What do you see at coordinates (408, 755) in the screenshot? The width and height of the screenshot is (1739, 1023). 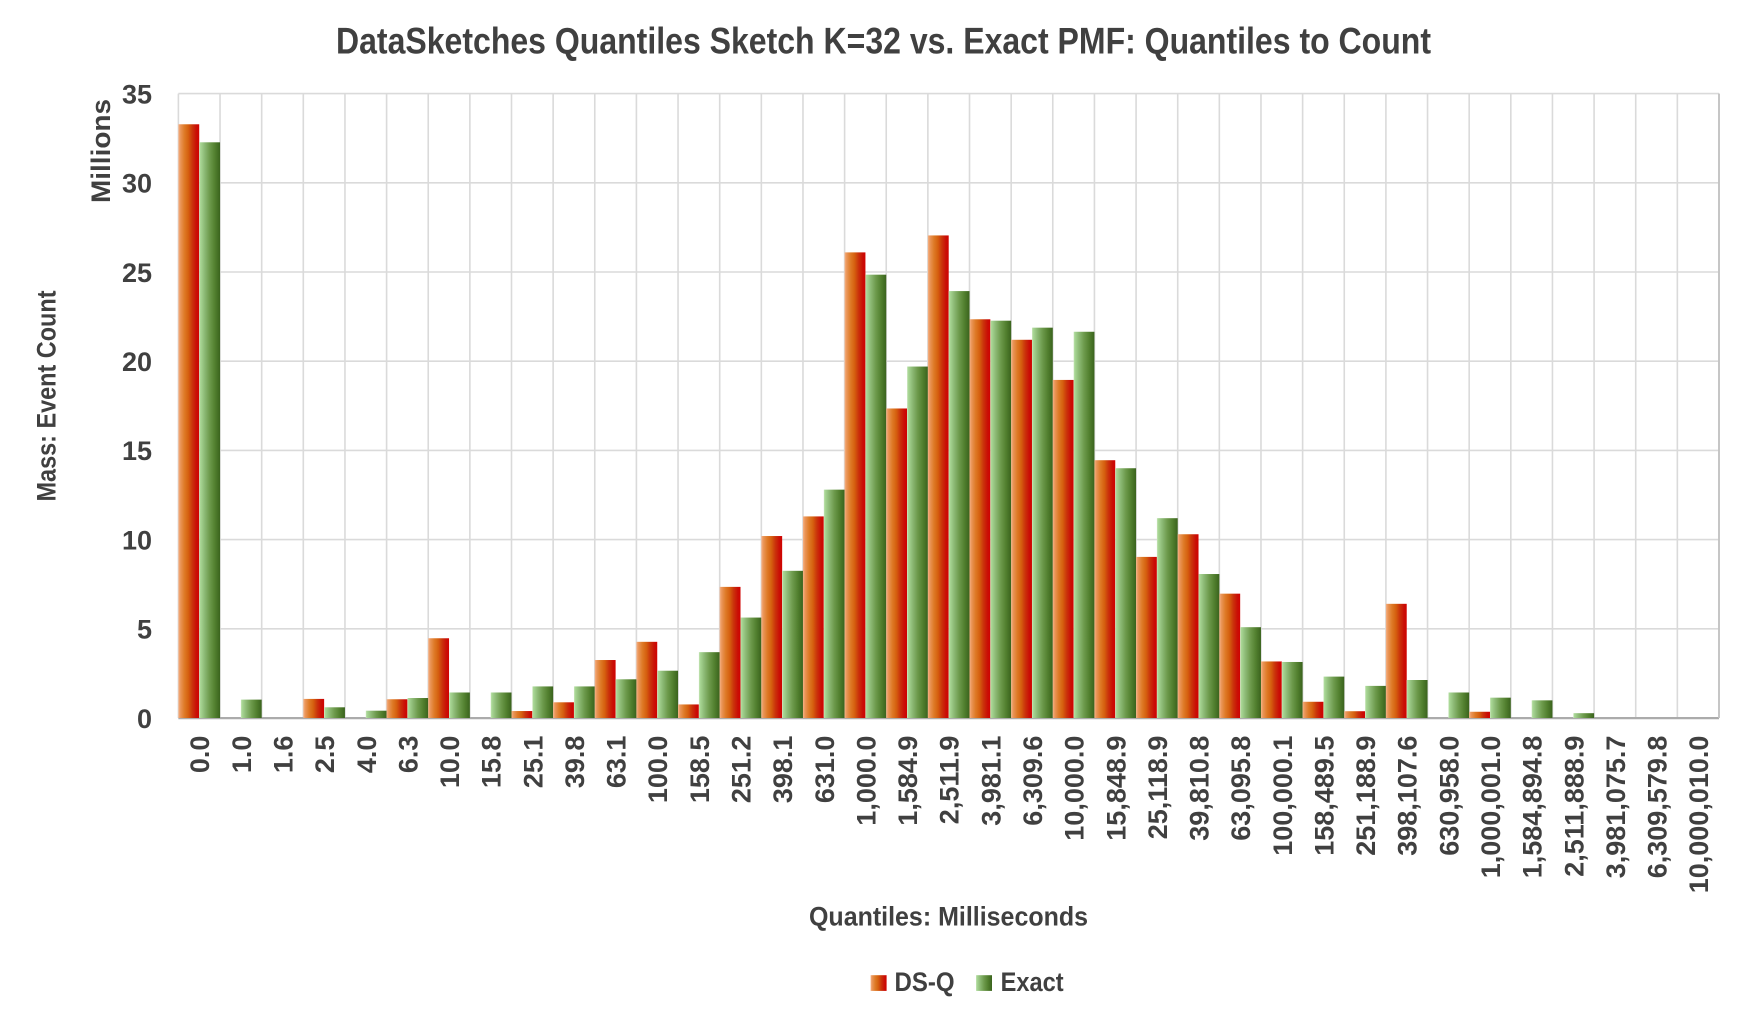 I see `svg-text: 6.3` at bounding box center [408, 755].